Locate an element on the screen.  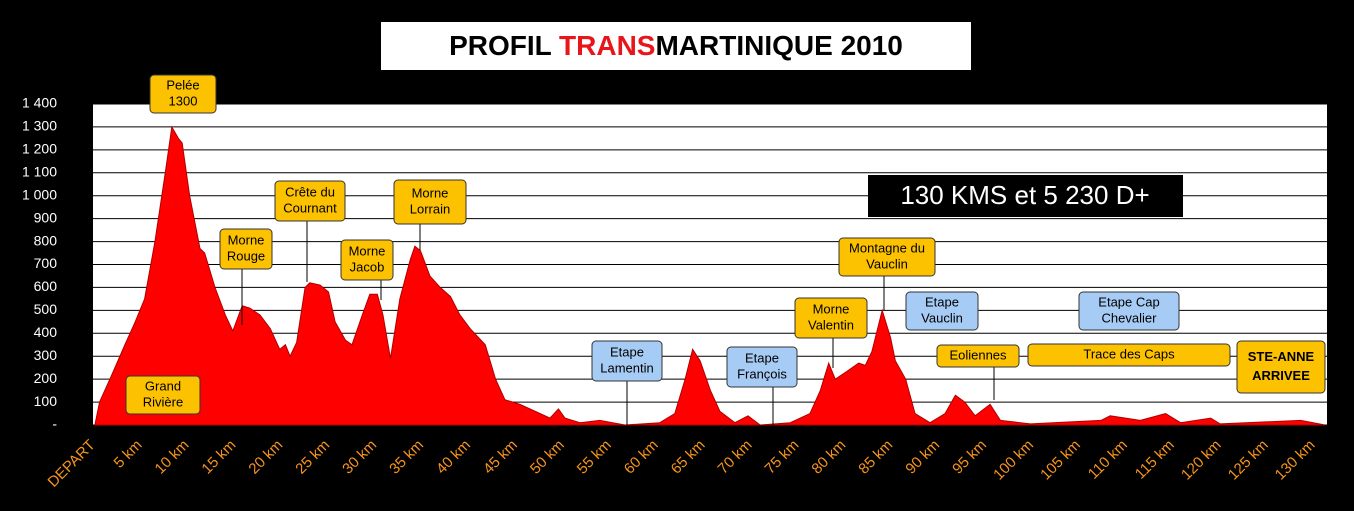
annotation-text: Trace des Caps is located at coordinates (1129, 353).